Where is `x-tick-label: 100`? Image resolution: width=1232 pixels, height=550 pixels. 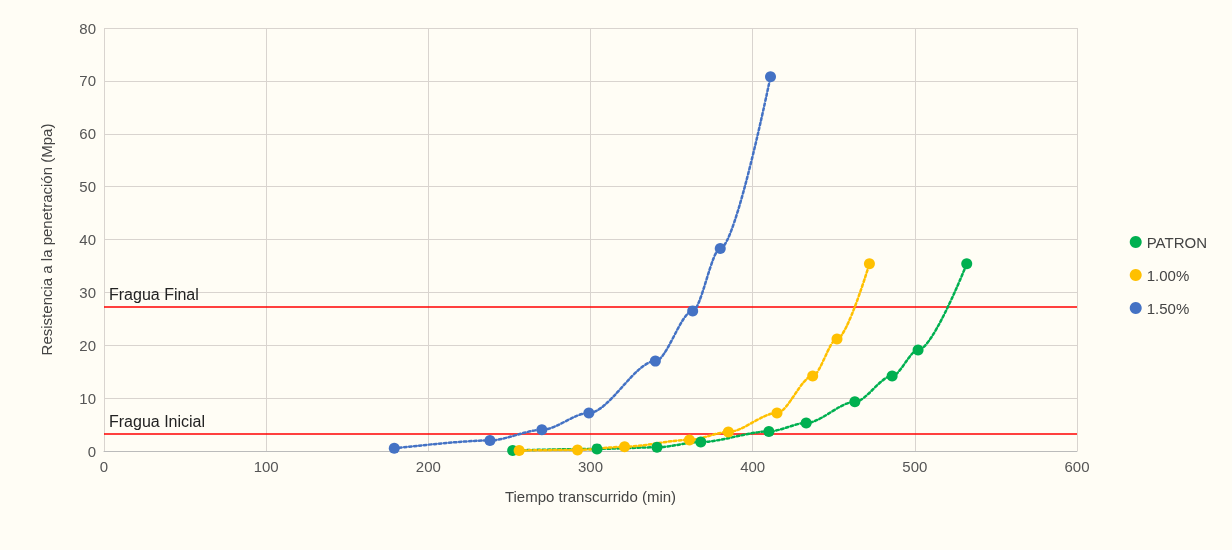 x-tick-label: 100 is located at coordinates (266, 466).